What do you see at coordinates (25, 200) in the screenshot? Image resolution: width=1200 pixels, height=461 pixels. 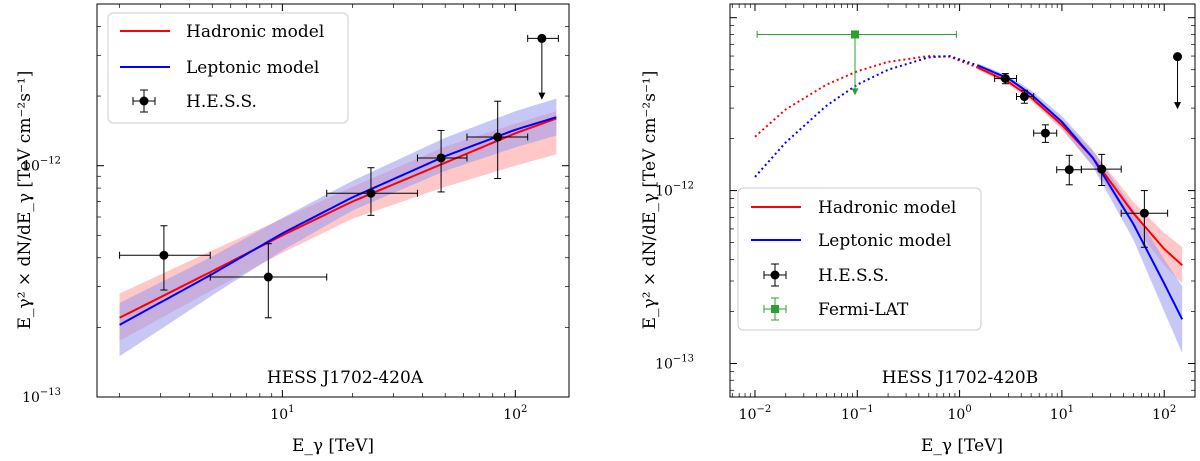 I see `panel-a-y-axis-label: E_γ² × dN/dE_γ [TeV cm⁻²s⁻¹]` at bounding box center [25, 200].